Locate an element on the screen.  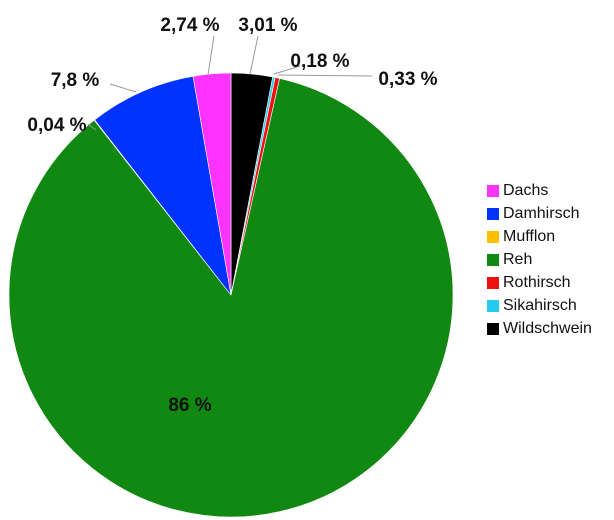
legend-item-mufflon: Mufflon is located at coordinates (521, 236).